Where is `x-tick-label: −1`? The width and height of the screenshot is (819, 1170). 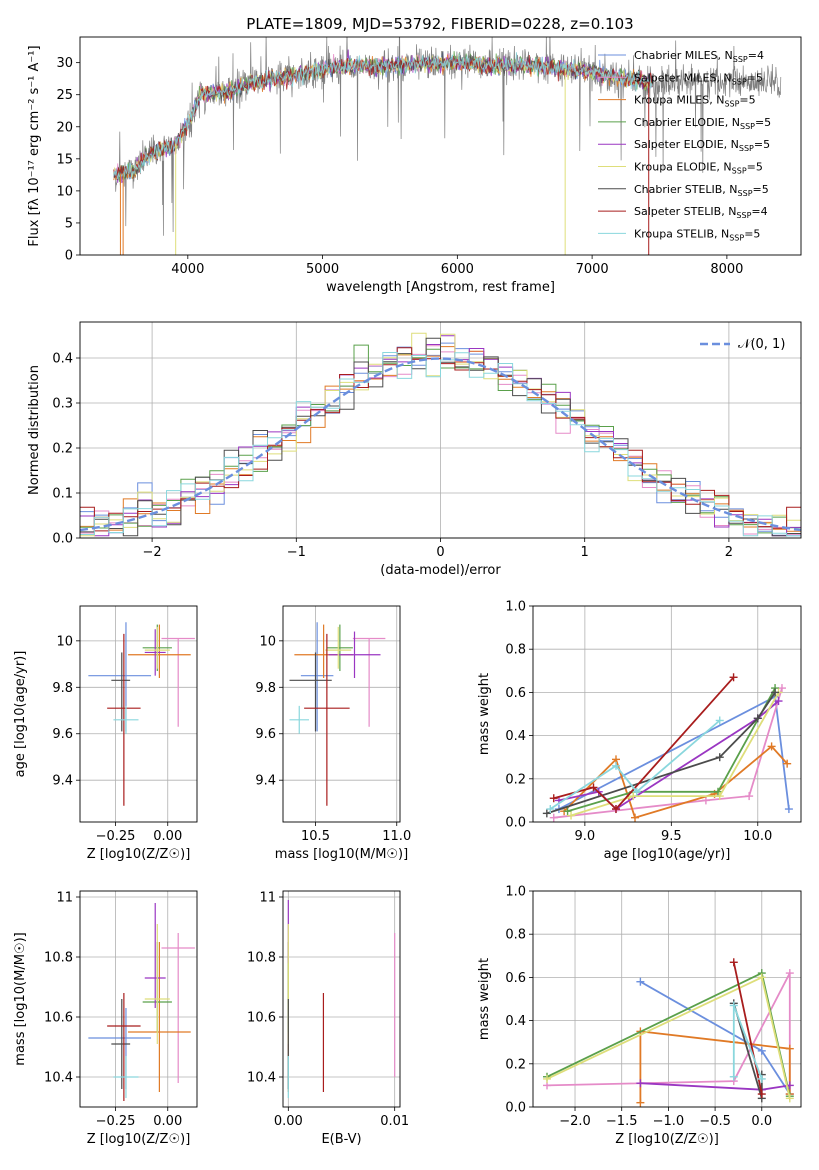
x-tick-label: −1 is located at coordinates (296, 552).